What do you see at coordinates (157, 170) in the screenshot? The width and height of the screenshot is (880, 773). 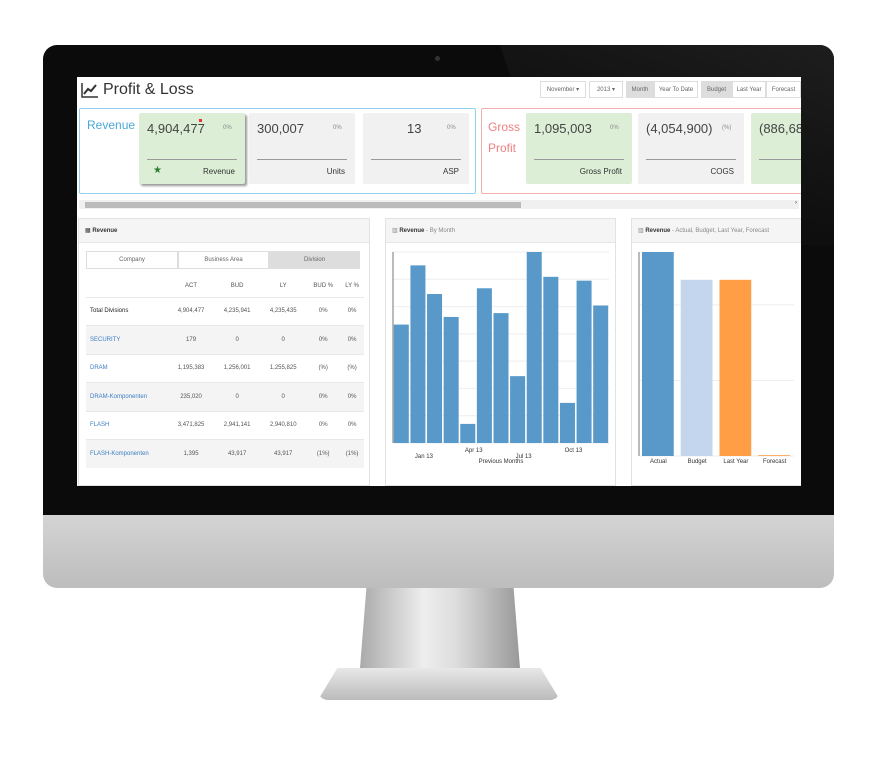 I see `star-icon: ★` at bounding box center [157, 170].